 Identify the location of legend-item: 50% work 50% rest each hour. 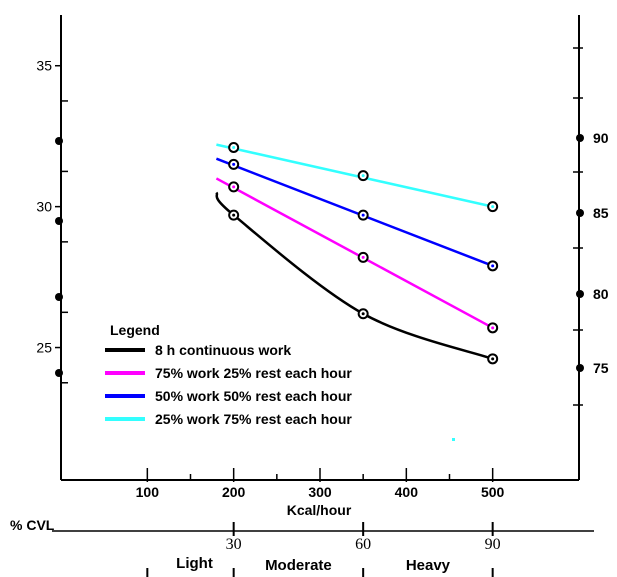
(228, 396).